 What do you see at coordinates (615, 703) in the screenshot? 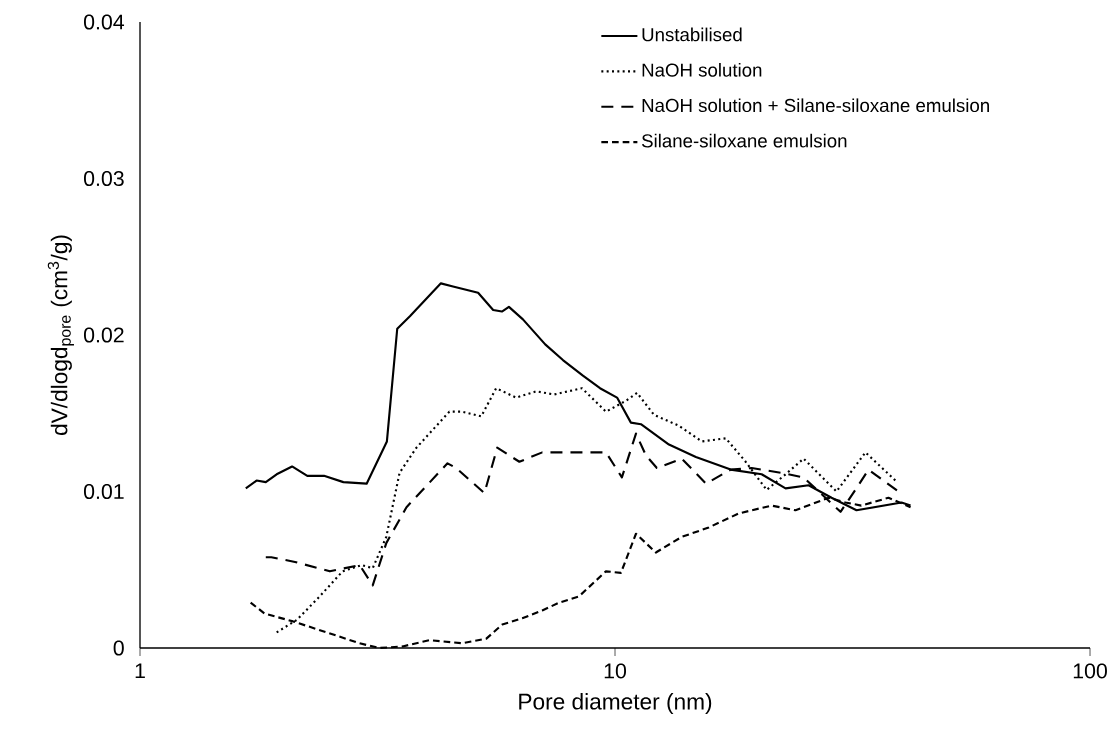
I see `x-axis-title: Pore diameter (nm)` at bounding box center [615, 703].